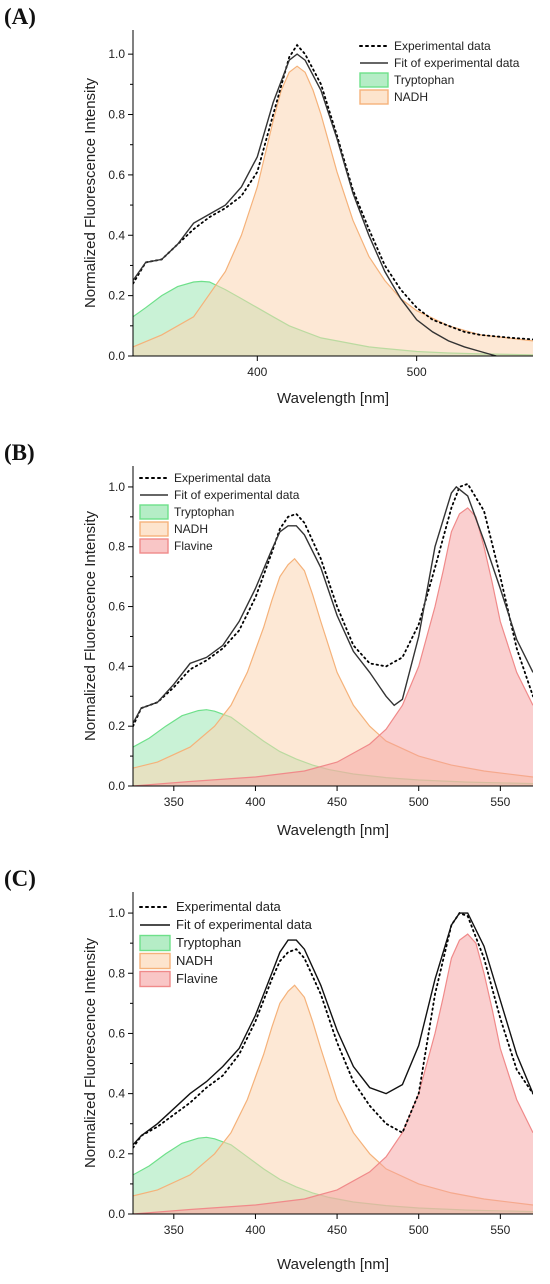 This screenshot has height=1284, width=550. What do you see at coordinates (20, 16) in the screenshot?
I see `panel-letter: (A)` at bounding box center [20, 16].